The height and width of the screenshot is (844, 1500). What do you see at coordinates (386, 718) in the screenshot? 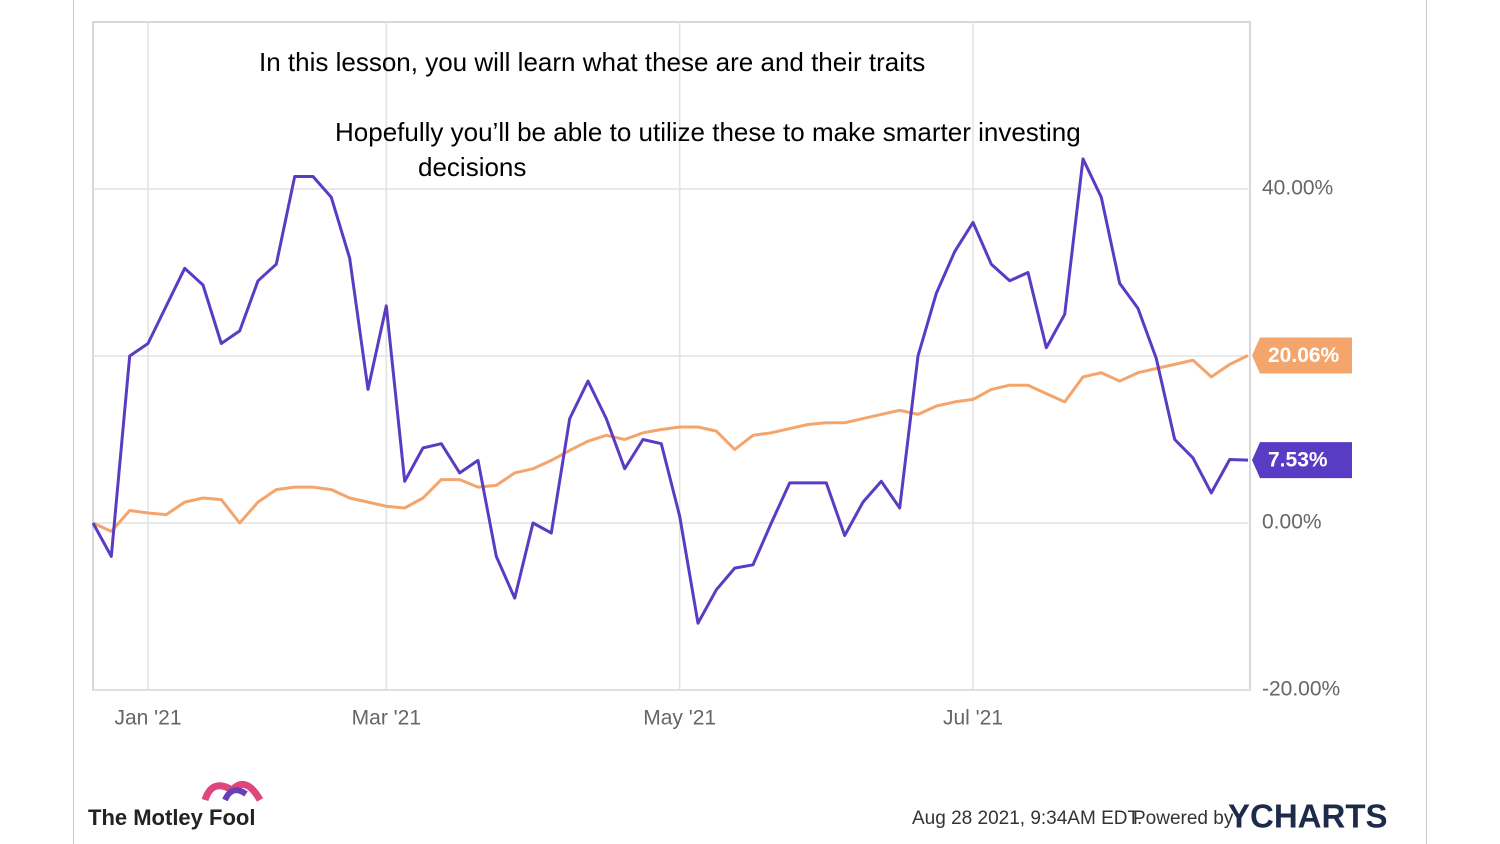
I see `x-tick-label: Mar '21` at bounding box center [386, 718].